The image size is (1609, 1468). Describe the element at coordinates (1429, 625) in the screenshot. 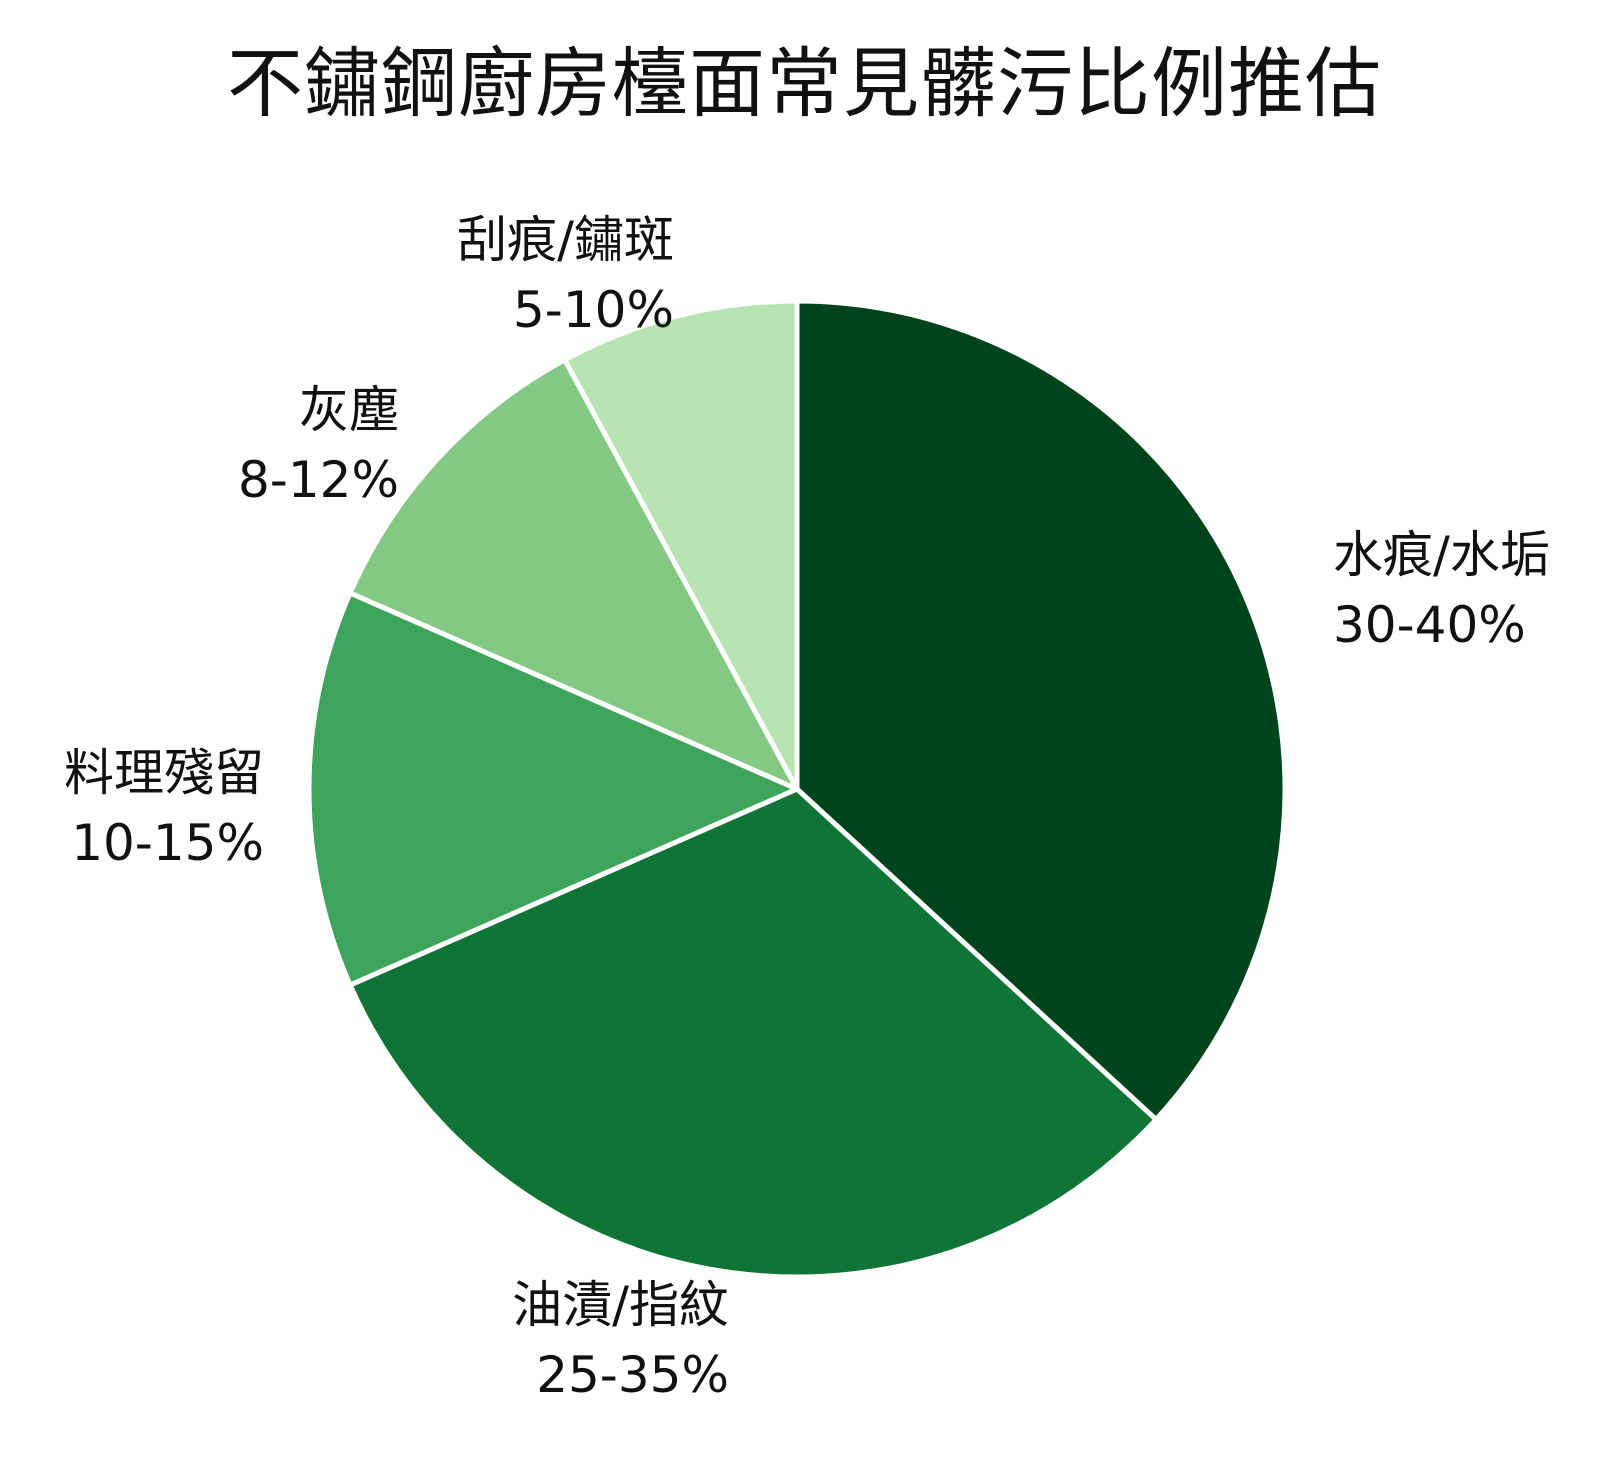

I see `slice-value: 30-40%` at that location.